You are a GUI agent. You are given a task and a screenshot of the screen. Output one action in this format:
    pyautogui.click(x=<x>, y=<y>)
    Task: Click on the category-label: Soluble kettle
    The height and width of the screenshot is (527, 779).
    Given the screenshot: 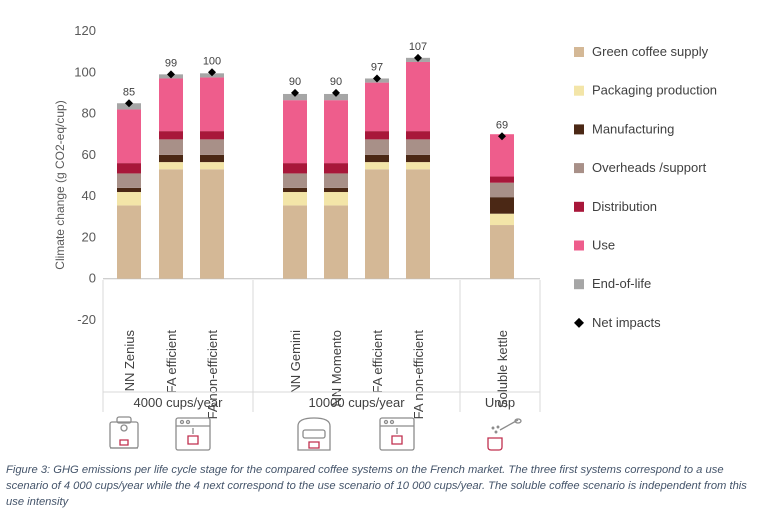 What is the action you would take?
    pyautogui.click(x=502, y=369)
    